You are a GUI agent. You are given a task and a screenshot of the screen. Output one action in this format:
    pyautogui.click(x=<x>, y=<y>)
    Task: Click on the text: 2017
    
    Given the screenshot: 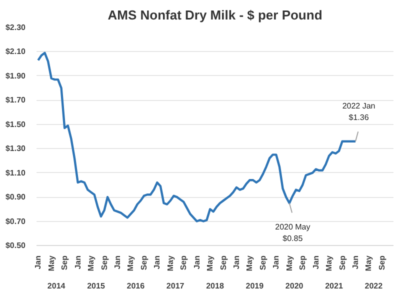 What is the action you would take?
    pyautogui.click(x=175, y=286)
    